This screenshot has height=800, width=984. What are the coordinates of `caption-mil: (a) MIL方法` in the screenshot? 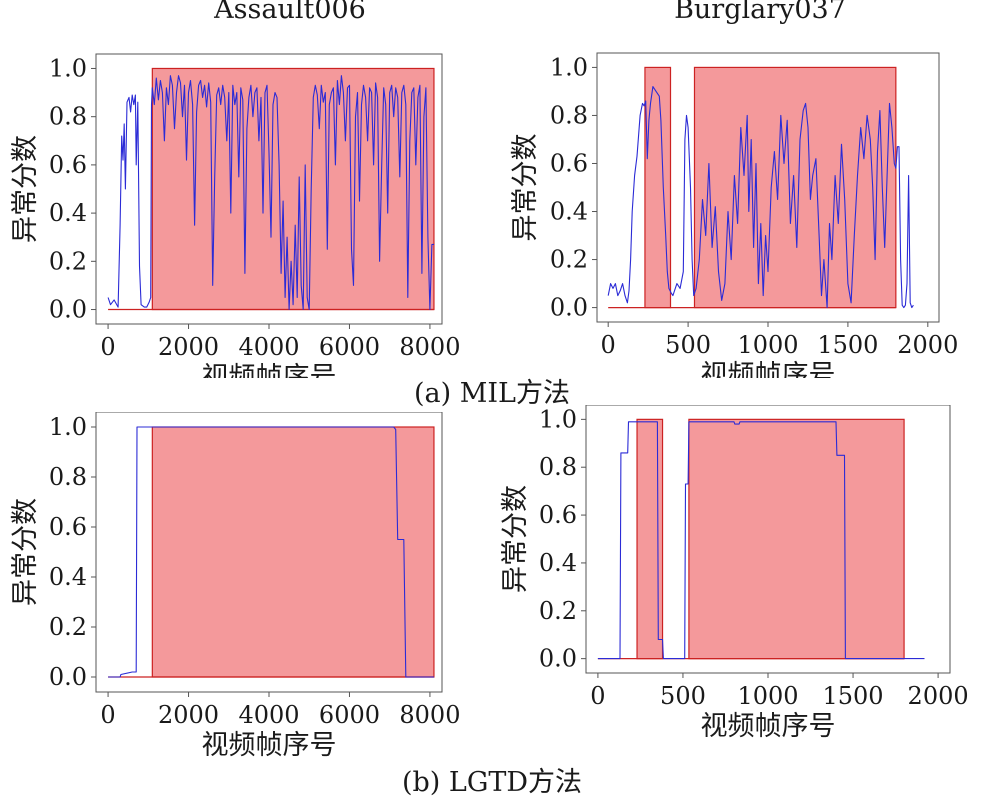 It's located at (492, 393).